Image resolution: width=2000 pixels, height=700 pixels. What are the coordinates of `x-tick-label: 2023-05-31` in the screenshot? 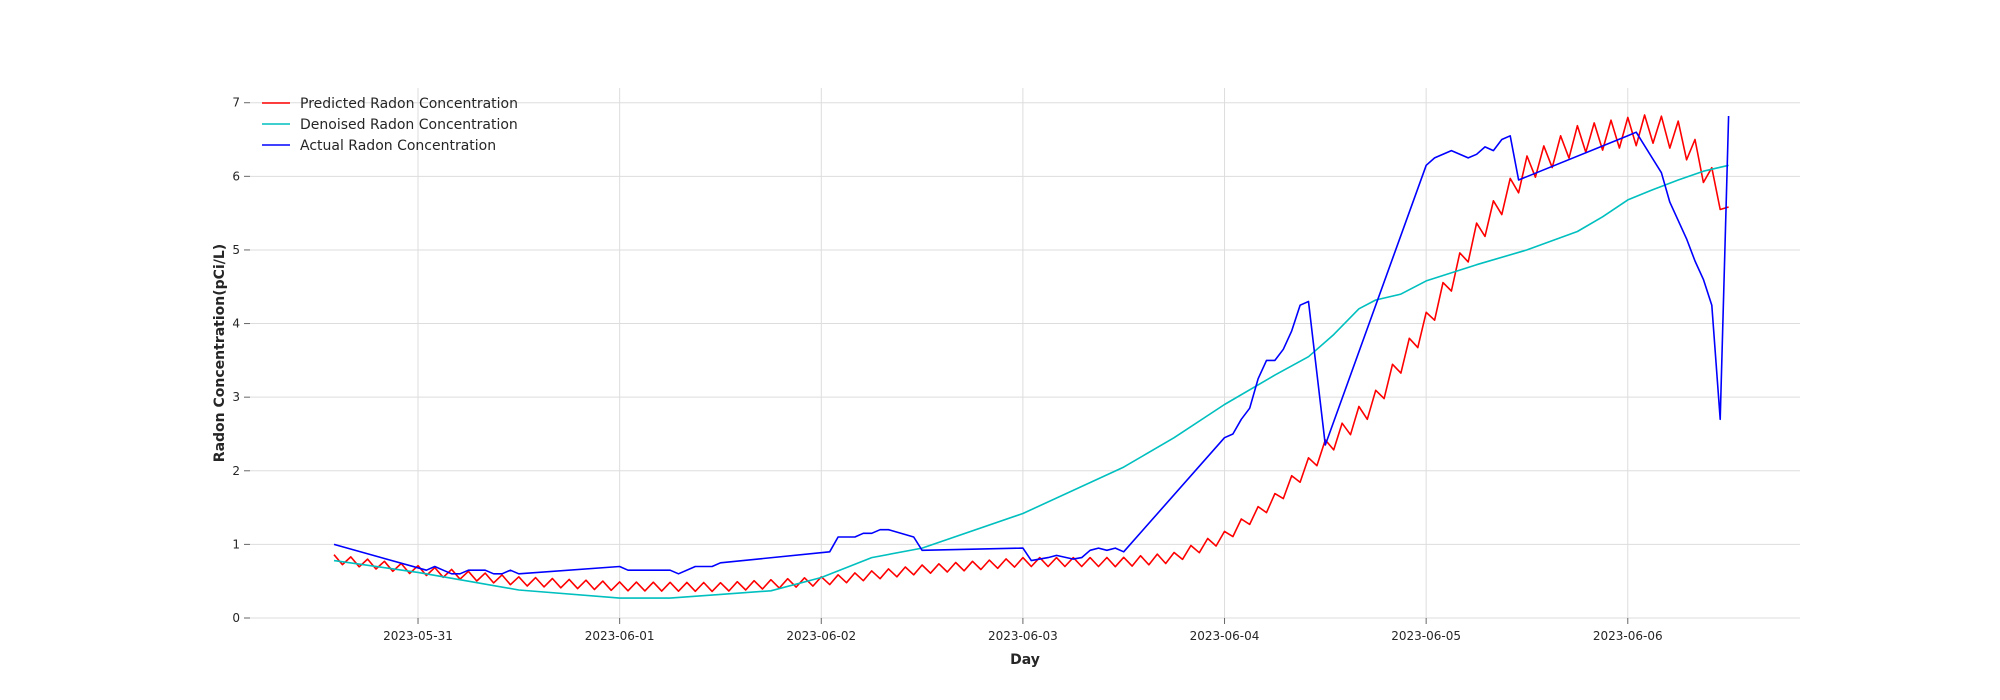 It's located at (418, 636).